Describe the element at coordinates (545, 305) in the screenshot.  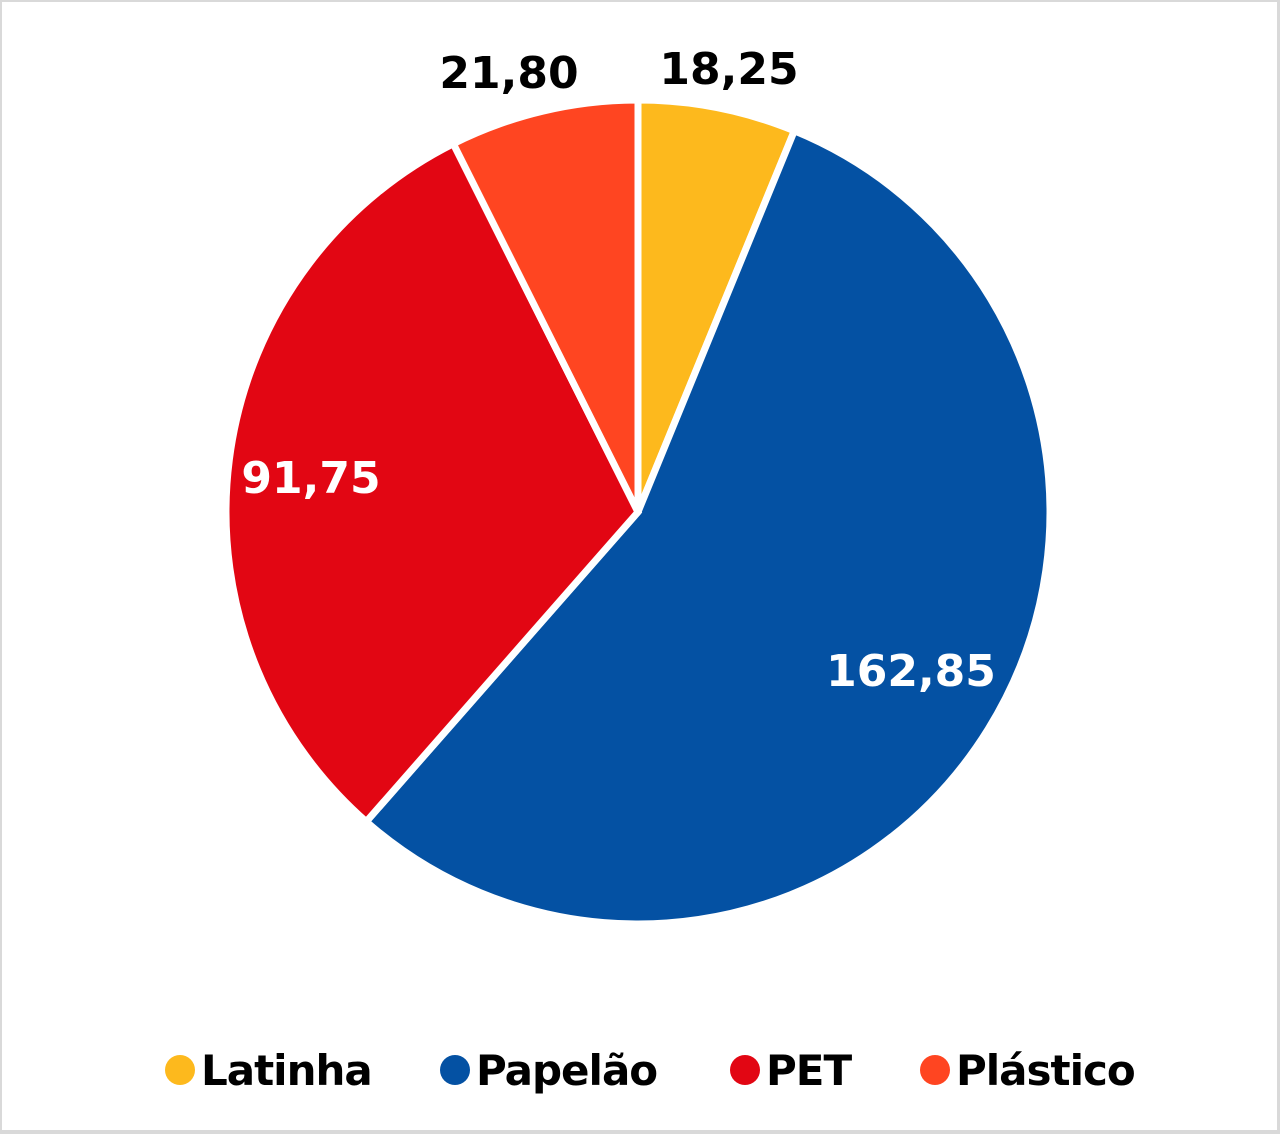
I see `pie-slice-plástico` at that location.